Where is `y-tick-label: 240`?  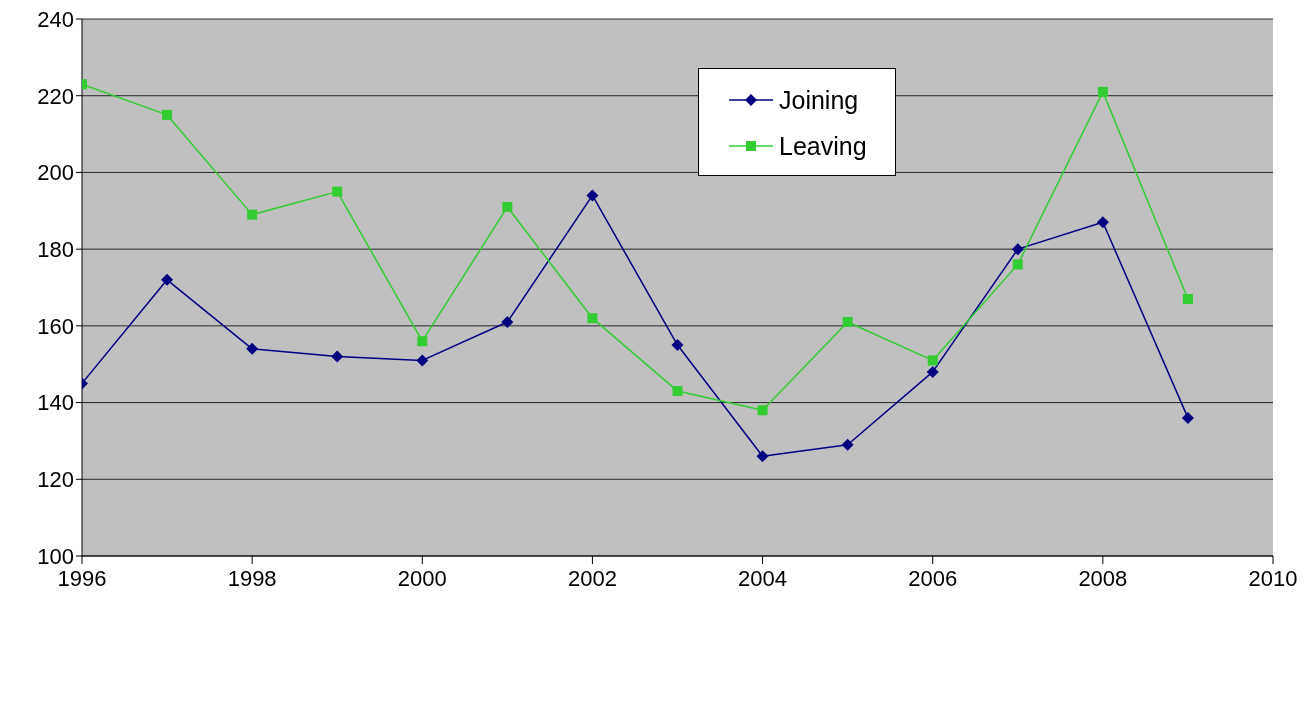 y-tick-label: 240 is located at coordinates (55, 19).